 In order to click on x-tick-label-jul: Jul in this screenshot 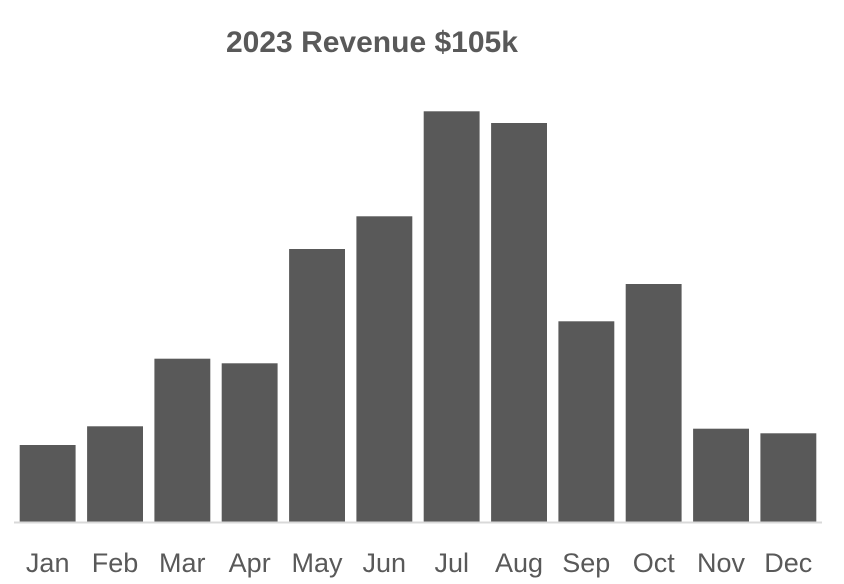, I will do `click(451, 563)`.